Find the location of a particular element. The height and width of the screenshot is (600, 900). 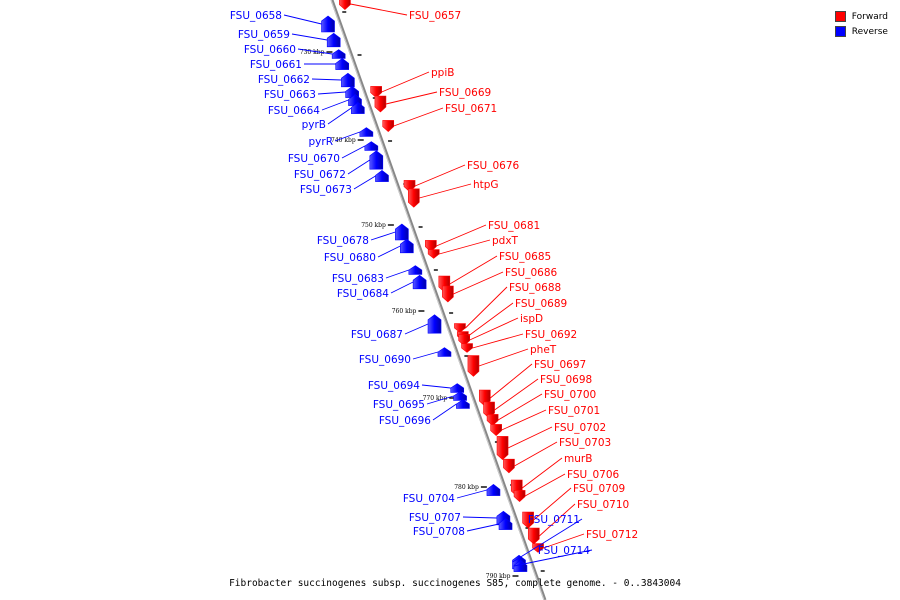

gene-label-fsu-0709: FSU_0709 is located at coordinates (599, 489).